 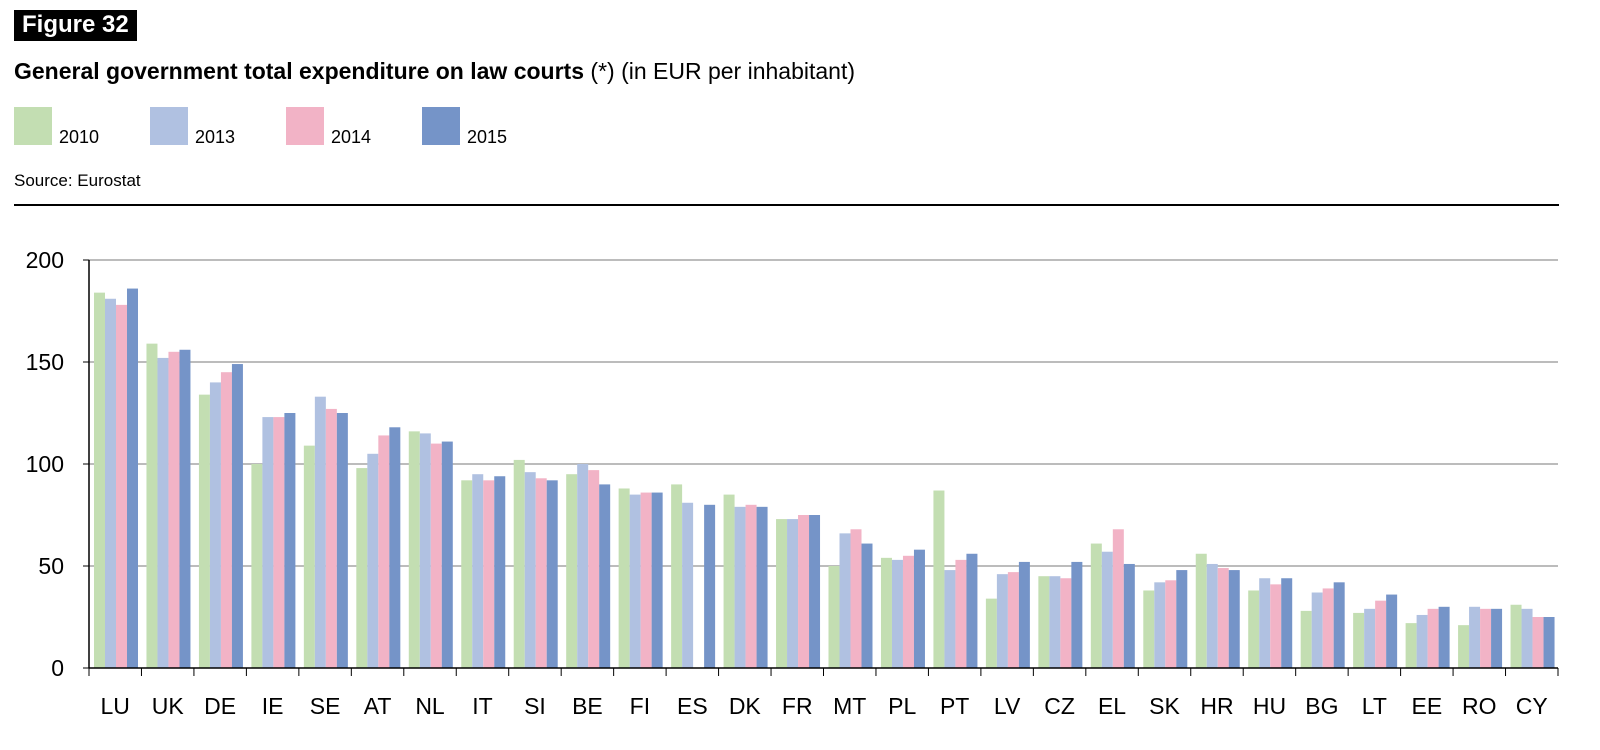 I want to click on x-tick-label-lu: LU, so click(x=115, y=706).